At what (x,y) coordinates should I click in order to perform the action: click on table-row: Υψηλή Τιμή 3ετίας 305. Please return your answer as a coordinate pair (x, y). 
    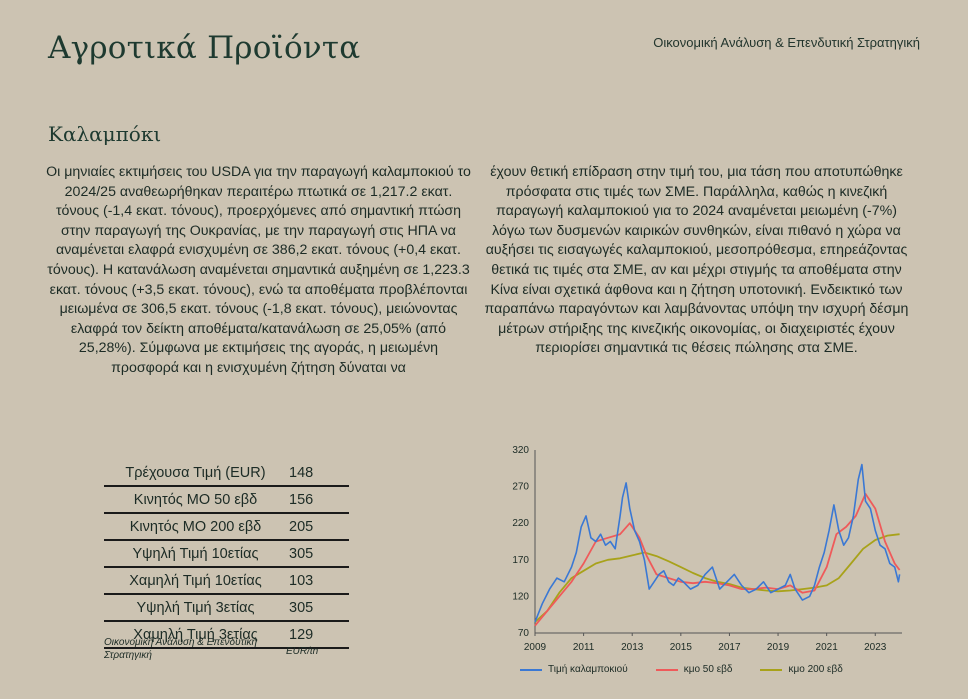
    Looking at the image, I should click on (226, 608).